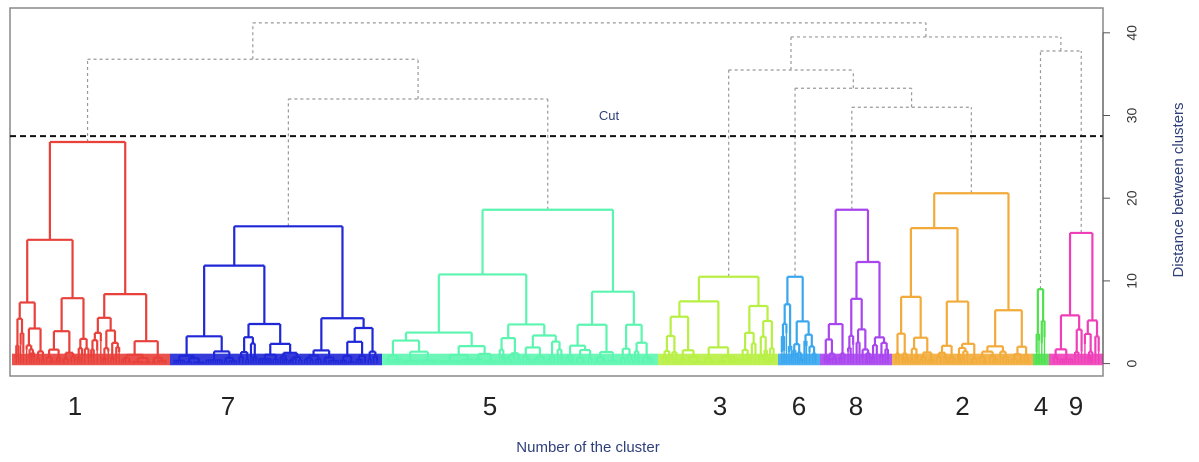 Image resolution: width=1199 pixels, height=462 pixels. I want to click on cluster-3-tree, so click(718, 320).